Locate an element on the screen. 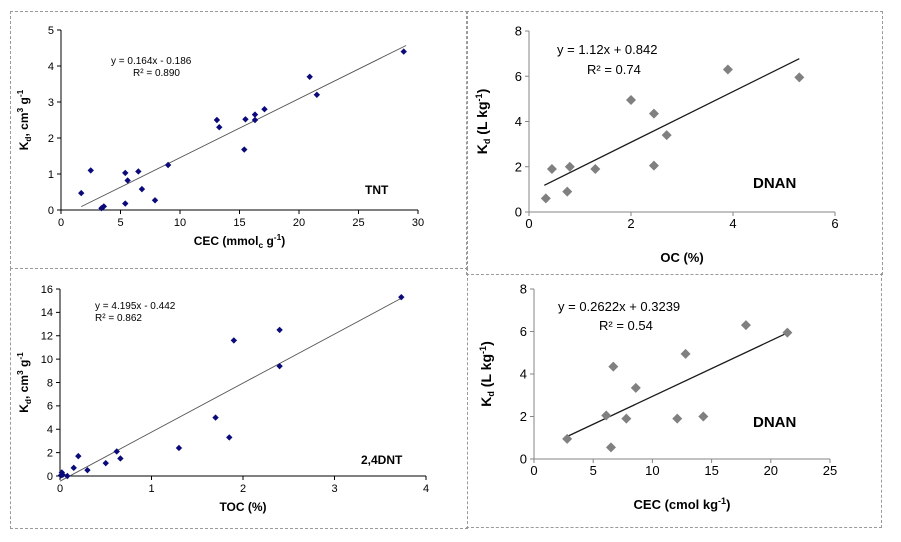 Image resolution: width=901 pixels, height=542 pixels. series-label: 2,4DNT is located at coordinates (382, 460).